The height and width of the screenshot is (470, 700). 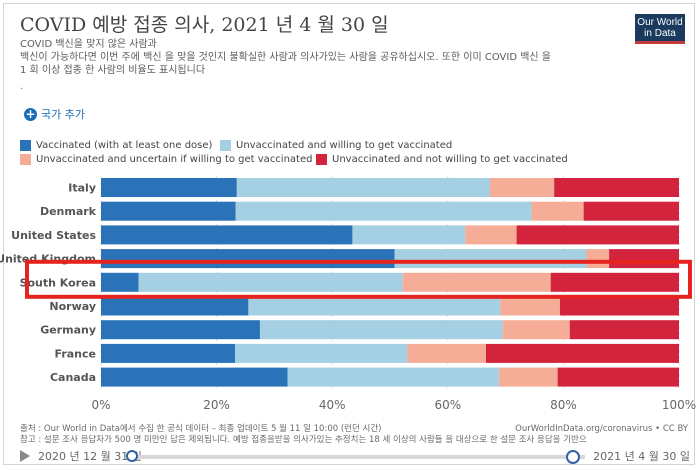 What do you see at coordinates (58, 282) in the screenshot?
I see `category-label: South Korea` at bounding box center [58, 282].